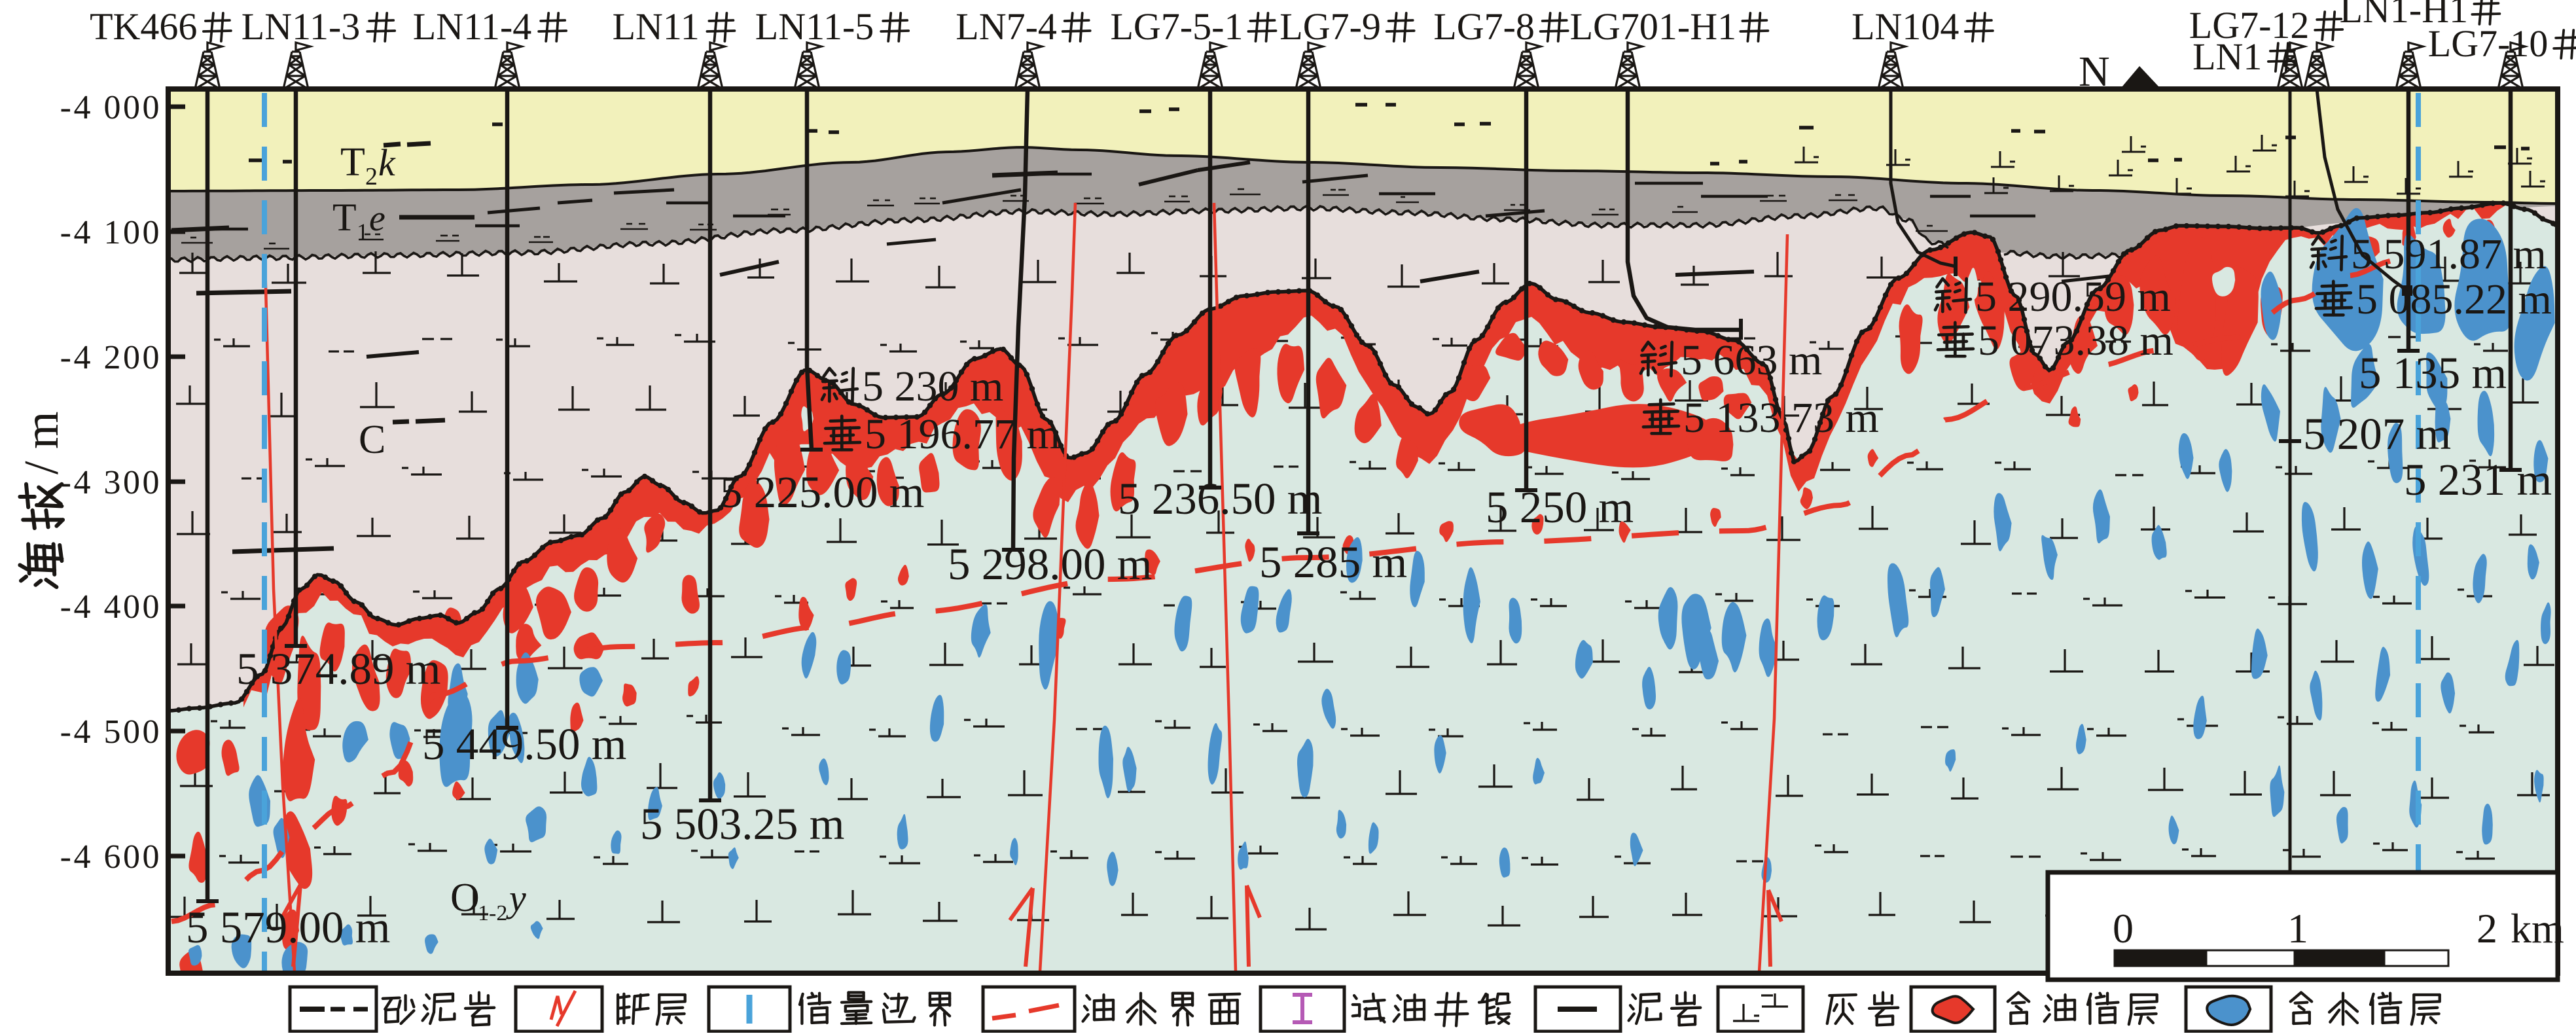 This screenshot has width=2576, height=1036. What do you see at coordinates (1006, 27) in the screenshot?
I see `svg-text: LN7-4` at bounding box center [1006, 27].